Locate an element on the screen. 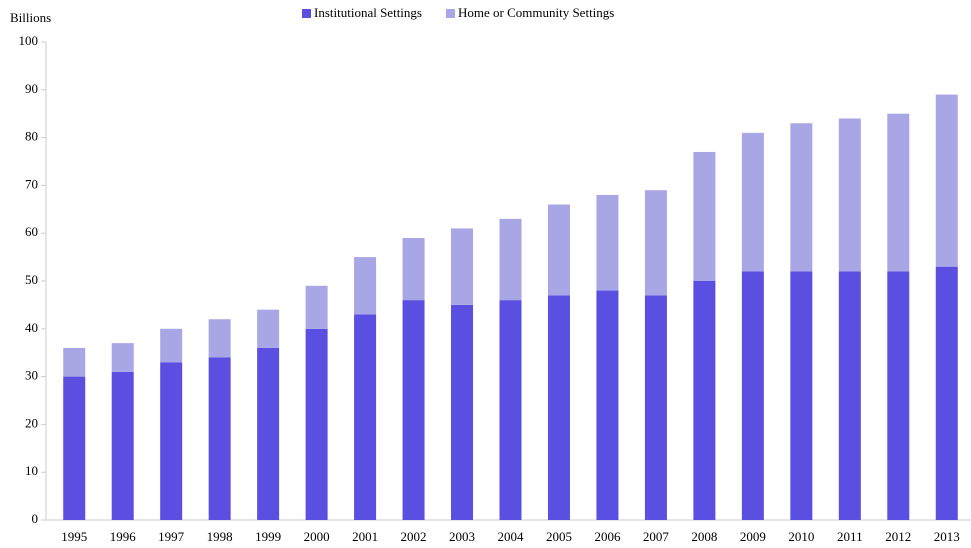 The width and height of the screenshot is (971, 548). x-tick-label: 1999 is located at coordinates (268, 536).